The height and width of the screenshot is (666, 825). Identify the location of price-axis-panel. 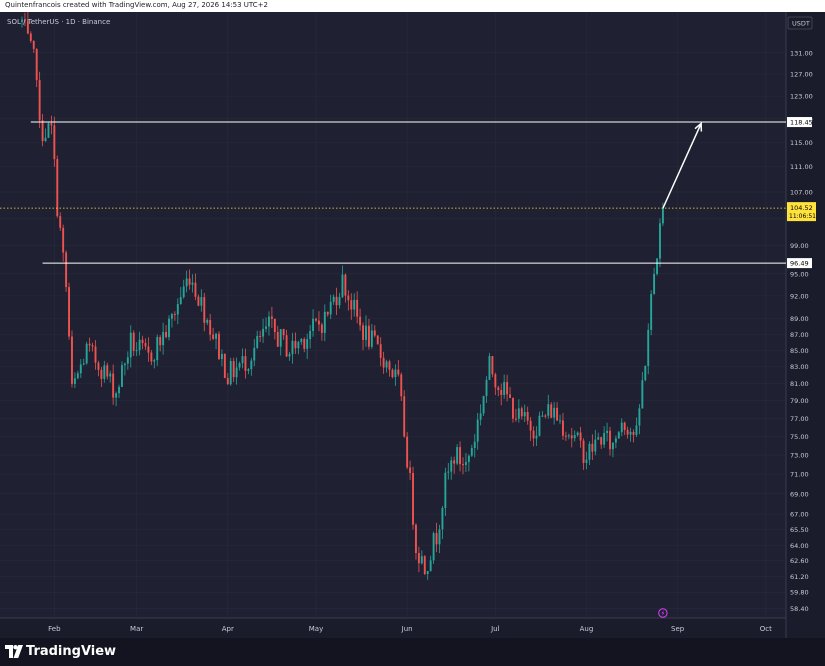
(805, 325).